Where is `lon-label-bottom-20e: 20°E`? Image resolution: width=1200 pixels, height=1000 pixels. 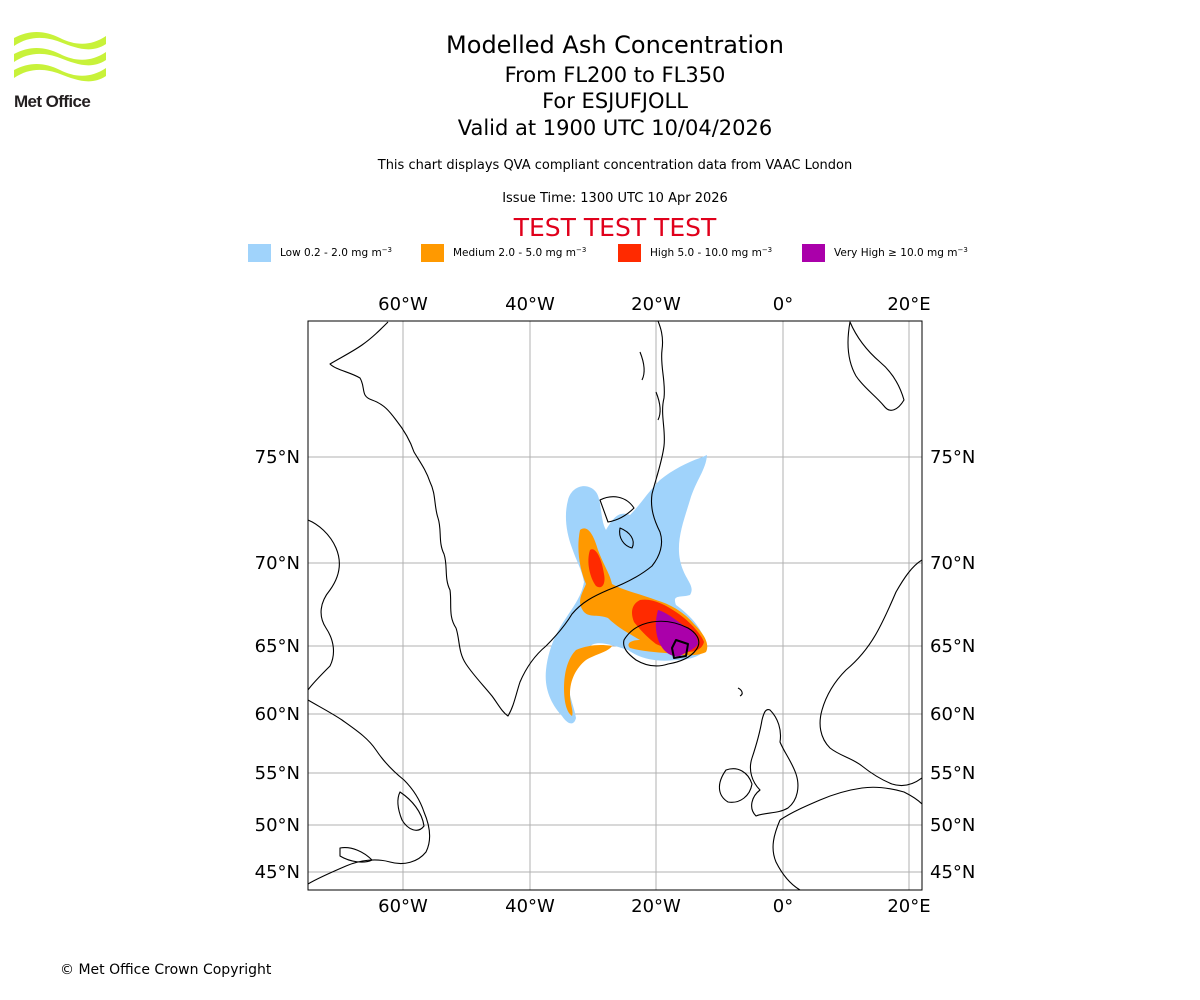
lon-label-bottom-20e: 20°E is located at coordinates (908, 906).